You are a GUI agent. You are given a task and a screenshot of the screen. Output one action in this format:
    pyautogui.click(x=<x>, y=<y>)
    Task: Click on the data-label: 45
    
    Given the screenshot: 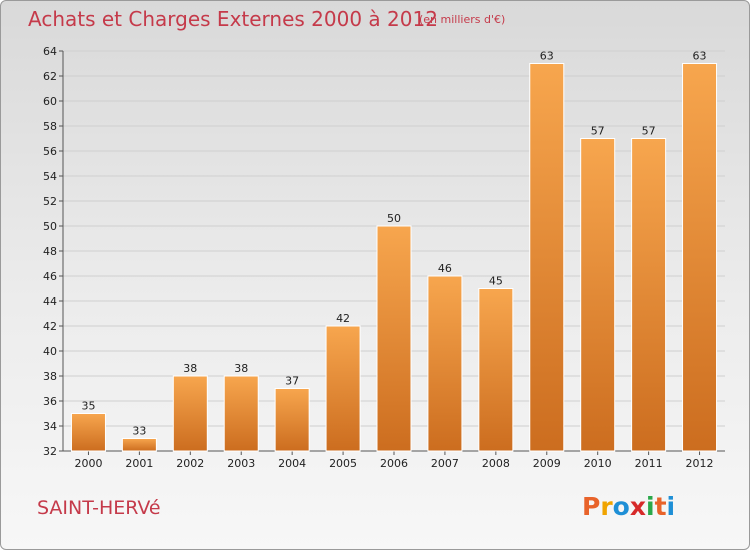 What is the action you would take?
    pyautogui.click(x=496, y=281)
    